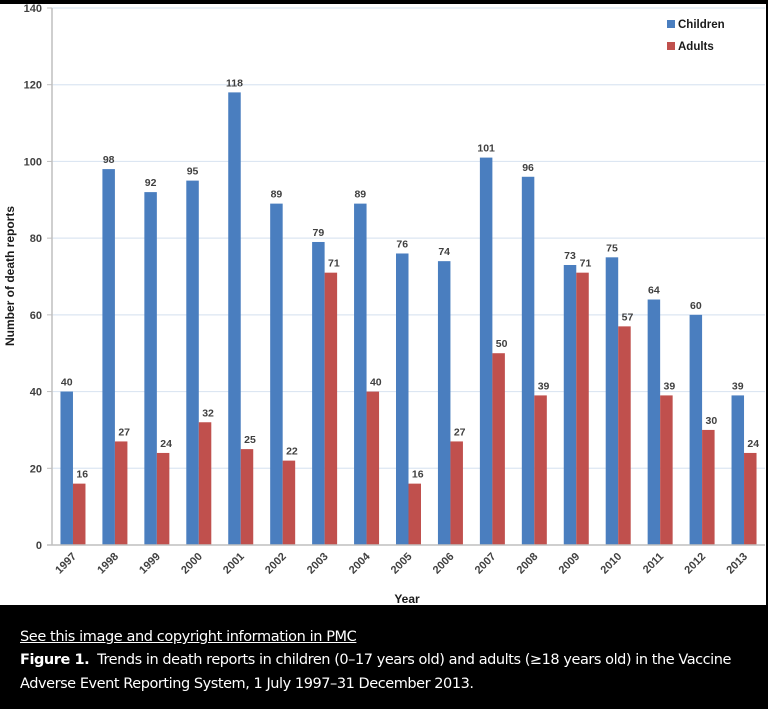 Image resolution: width=768 pixels, height=709 pixels. Describe the element at coordinates (36, 469) in the screenshot. I see `y-tick-label: 20` at that location.